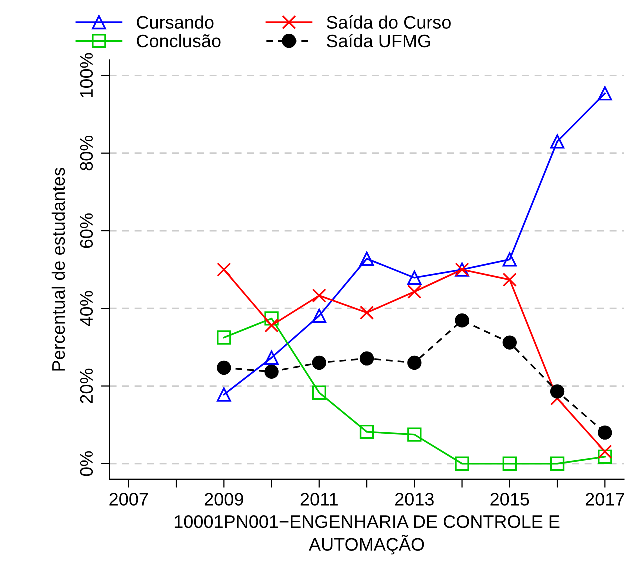 The height and width of the screenshot is (579, 635). What do you see at coordinates (87, 463) in the screenshot?
I see `y-tick-label: 0%` at bounding box center [87, 463].